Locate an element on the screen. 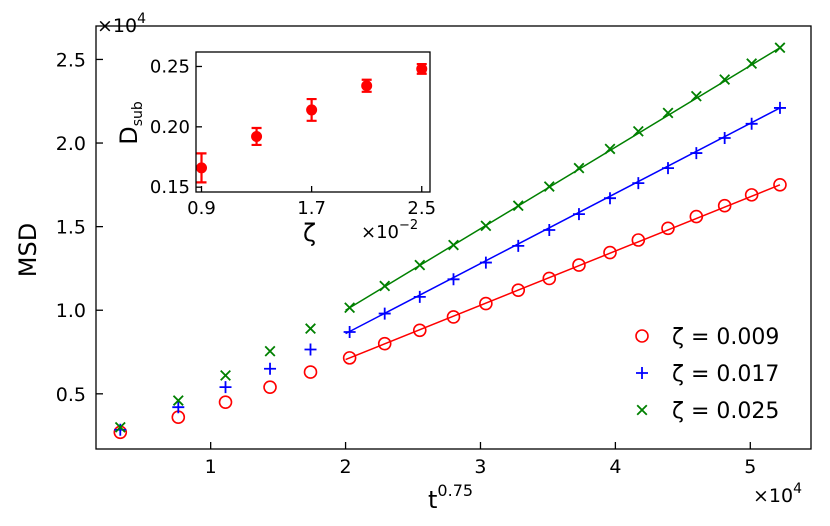  y-tick-label: 2.5 is located at coordinates (71, 60).